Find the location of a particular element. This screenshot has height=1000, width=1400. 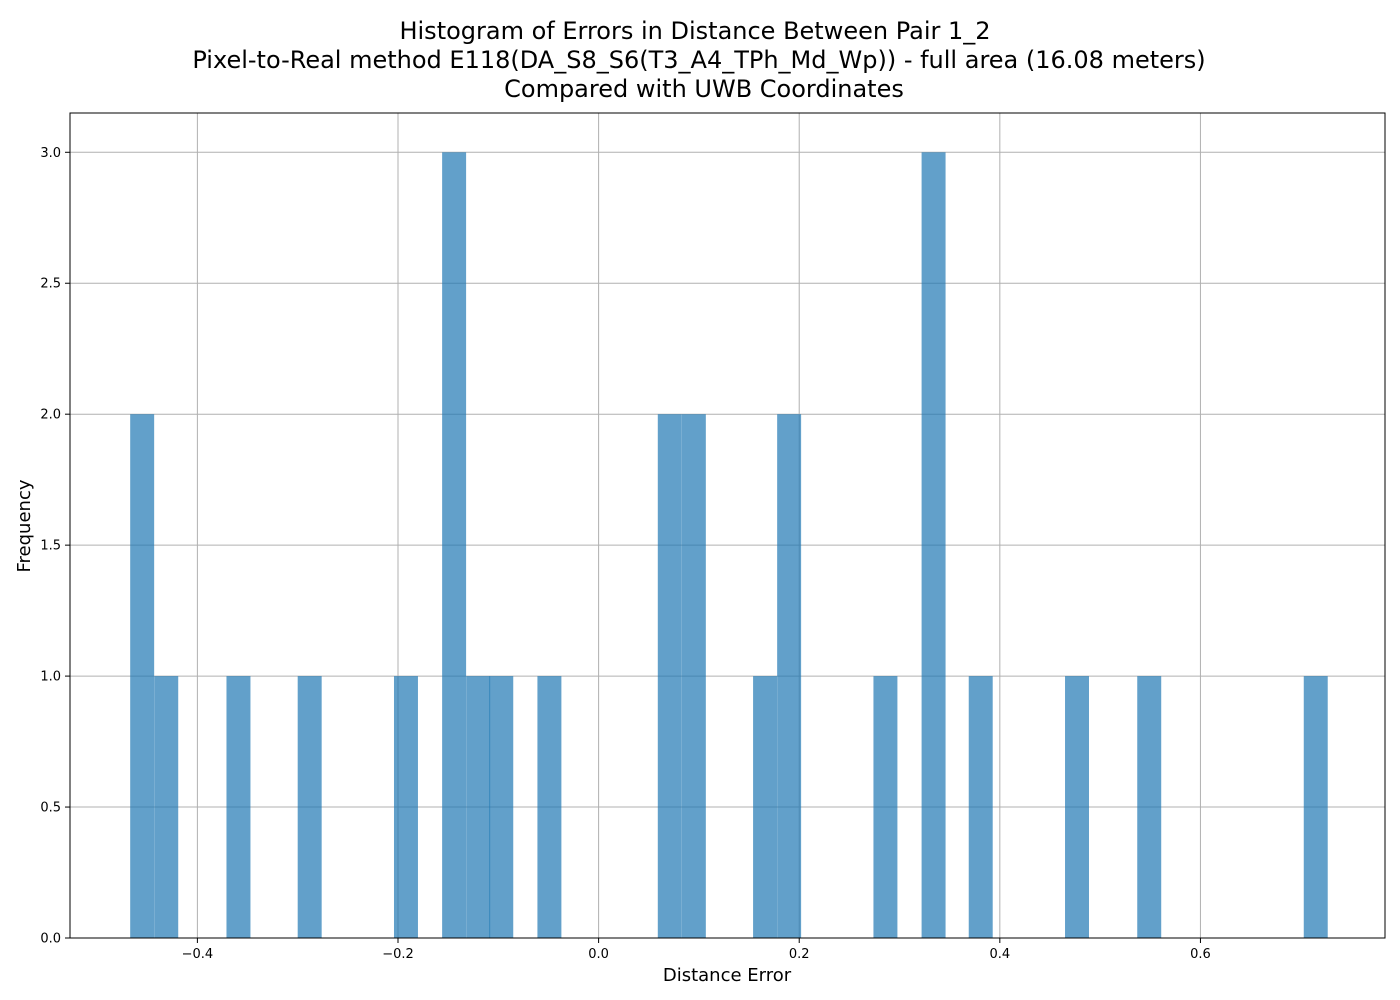

y-tick-label: 2.0 is located at coordinates (50, 415).